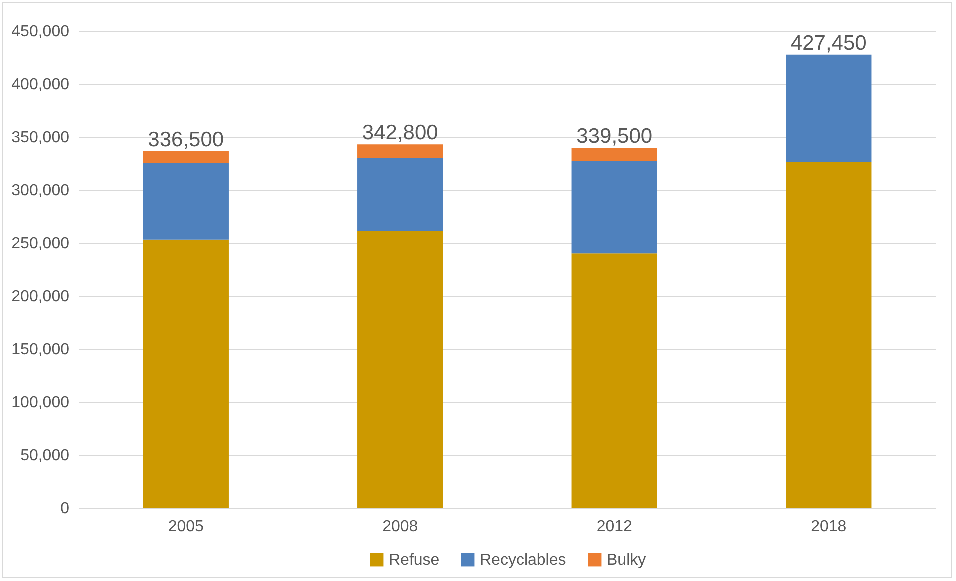  What do you see at coordinates (41, 403) in the screenshot?
I see `y-tick-label: 100,000` at bounding box center [41, 403].